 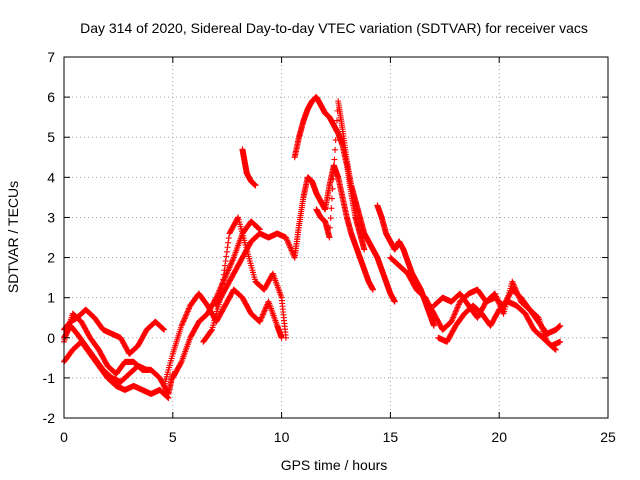 What do you see at coordinates (173, 437) in the screenshot?
I see `x-tick-label: 5` at bounding box center [173, 437].